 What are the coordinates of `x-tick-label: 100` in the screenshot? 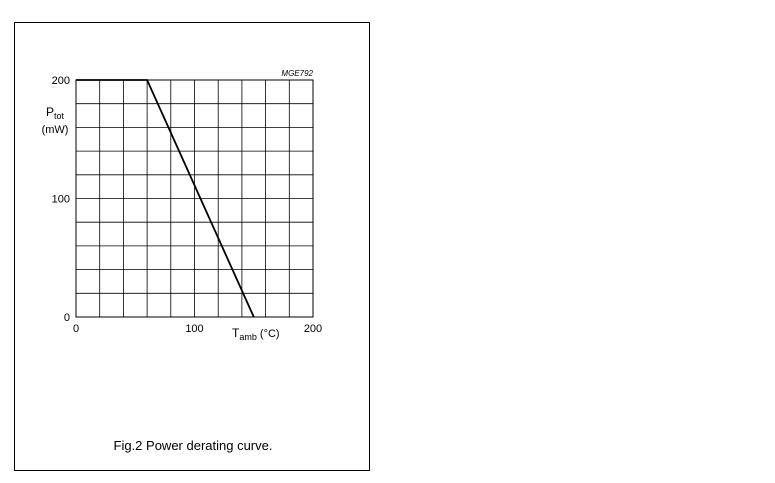 It's located at (194, 329).